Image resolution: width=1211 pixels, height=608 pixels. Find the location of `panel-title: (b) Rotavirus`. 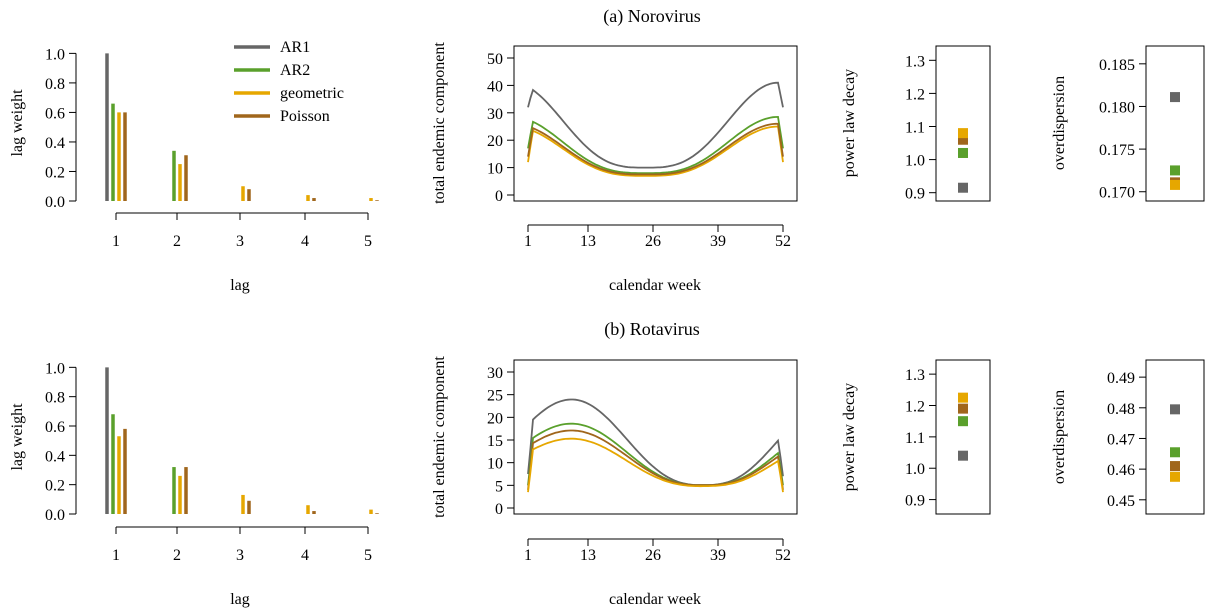

panel-title: (b) Rotavirus is located at coordinates (651, 329).